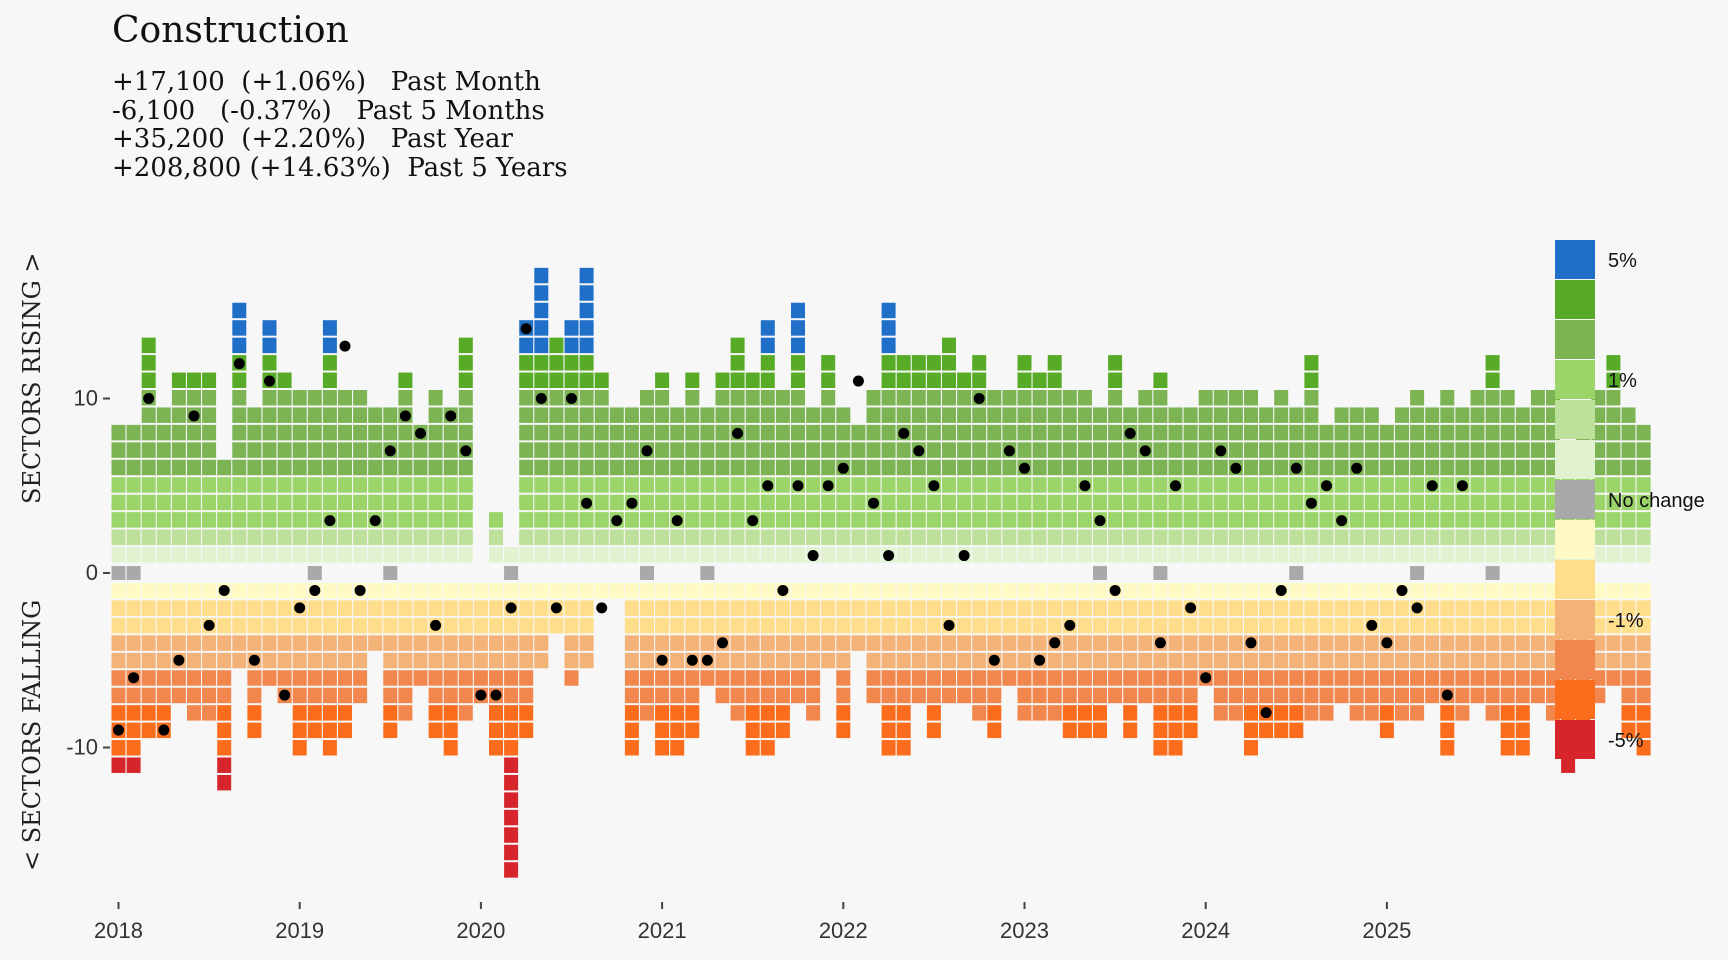 Image resolution: width=1728 pixels, height=960 pixels. I want to click on stat-pct: (+2.20%), so click(303, 139).